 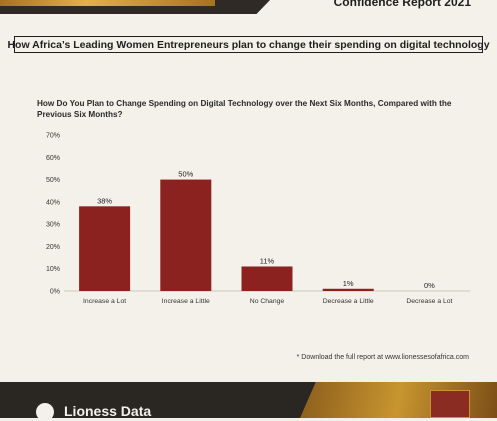 What do you see at coordinates (186, 301) in the screenshot?
I see `x-tick-label: Increase a Little` at bounding box center [186, 301].